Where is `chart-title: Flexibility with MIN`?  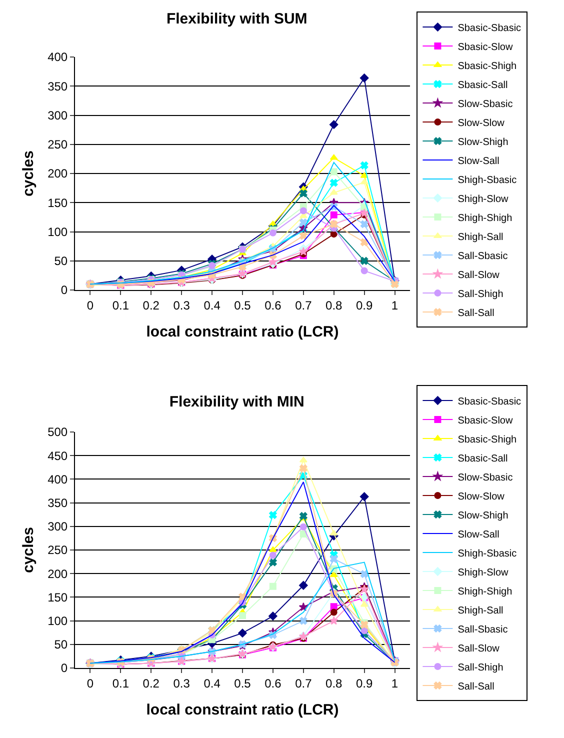
chart-title: Flexibility with MIN is located at coordinates (236, 402).